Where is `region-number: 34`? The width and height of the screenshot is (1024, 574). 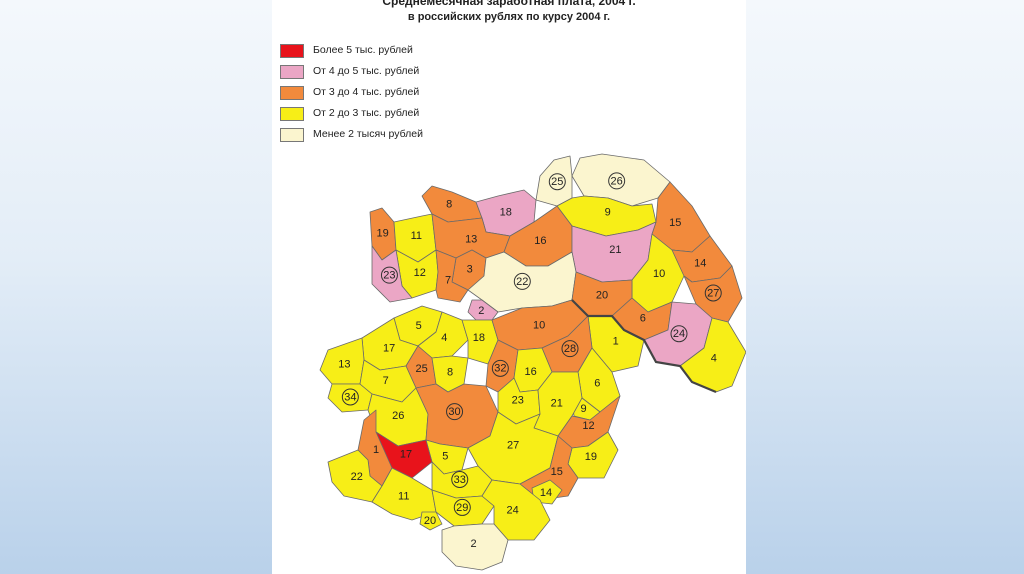
region-number: 34 is located at coordinates (350, 397).